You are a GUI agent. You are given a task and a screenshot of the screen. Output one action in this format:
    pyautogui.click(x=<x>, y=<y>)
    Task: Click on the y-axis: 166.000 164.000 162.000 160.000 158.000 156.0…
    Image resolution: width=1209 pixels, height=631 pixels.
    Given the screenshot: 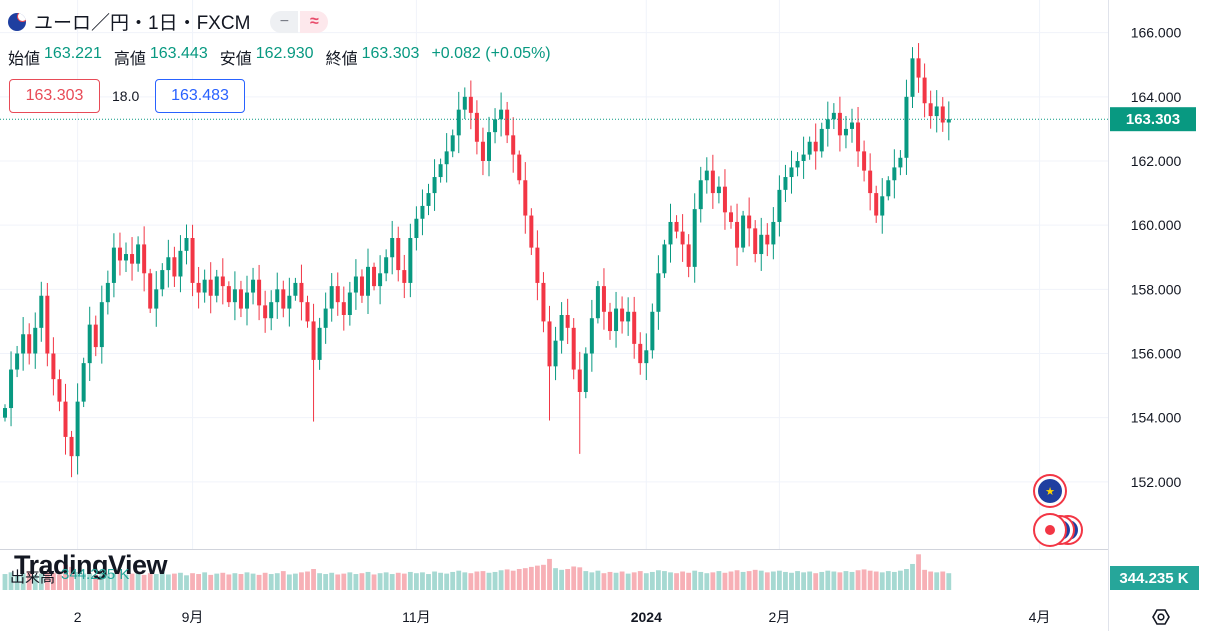 What is the action you would take?
    pyautogui.click(x=1156, y=257)
    